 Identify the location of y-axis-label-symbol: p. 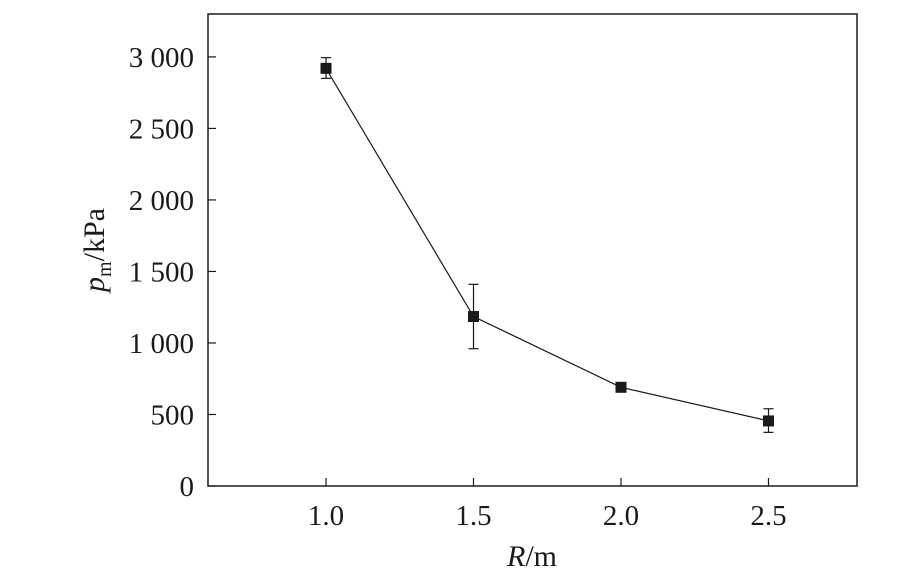
(94, 285).